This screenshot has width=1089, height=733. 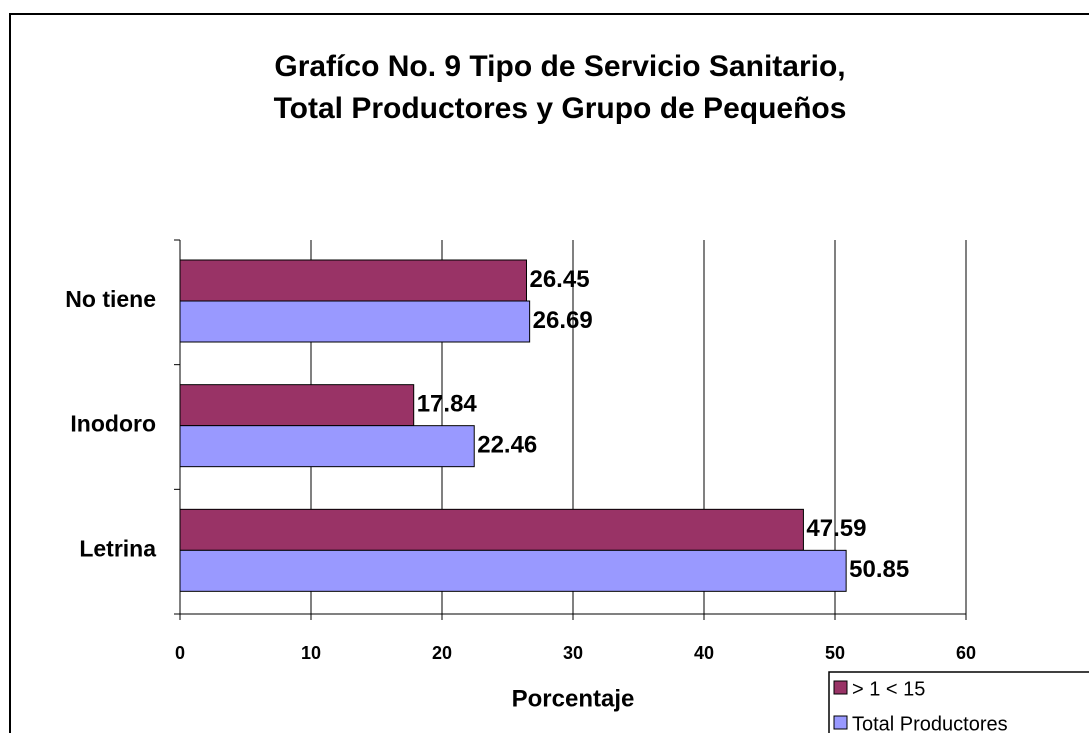 I want to click on legend-label: Total Productores, so click(x=930, y=723).